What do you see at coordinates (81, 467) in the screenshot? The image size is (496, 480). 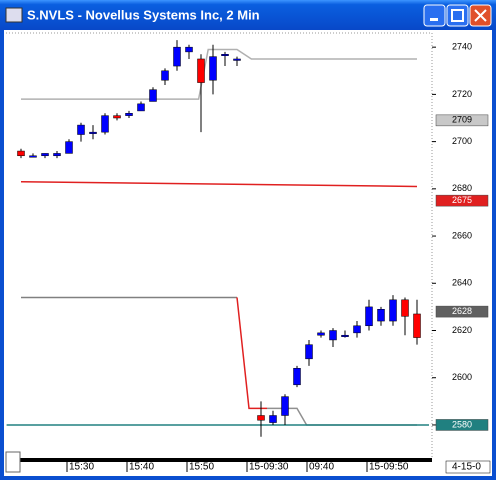 I see `x-tick-label: 15:30` at bounding box center [81, 467].